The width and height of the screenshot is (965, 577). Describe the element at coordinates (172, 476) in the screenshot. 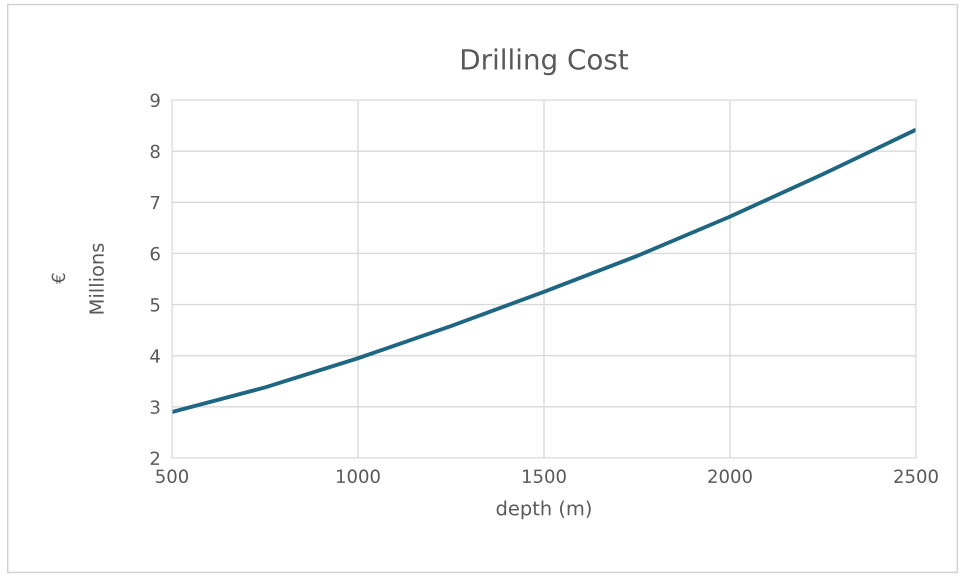

I see `x-tick-label: 500` at that location.